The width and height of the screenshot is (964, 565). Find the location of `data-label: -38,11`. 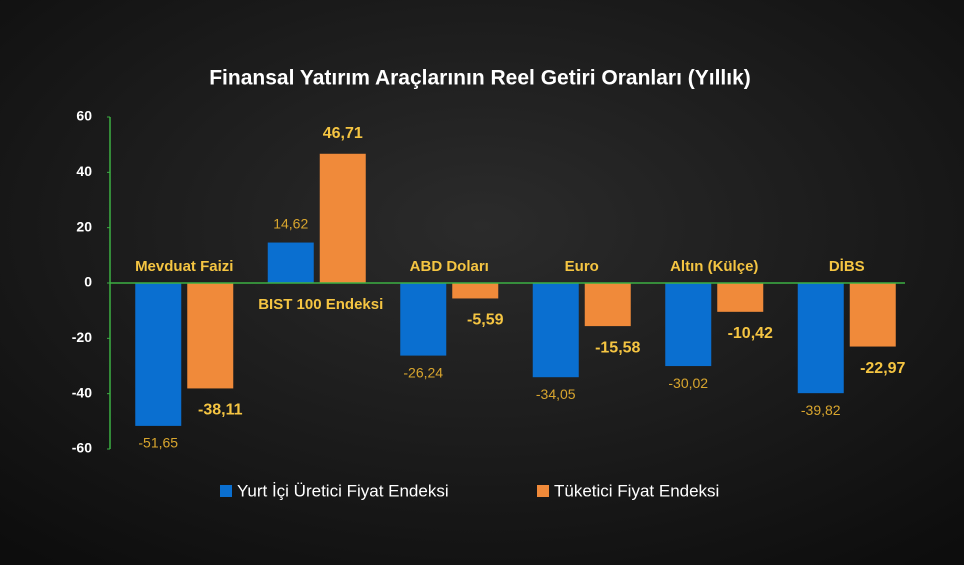

data-label: -38,11 is located at coordinates (220, 410).